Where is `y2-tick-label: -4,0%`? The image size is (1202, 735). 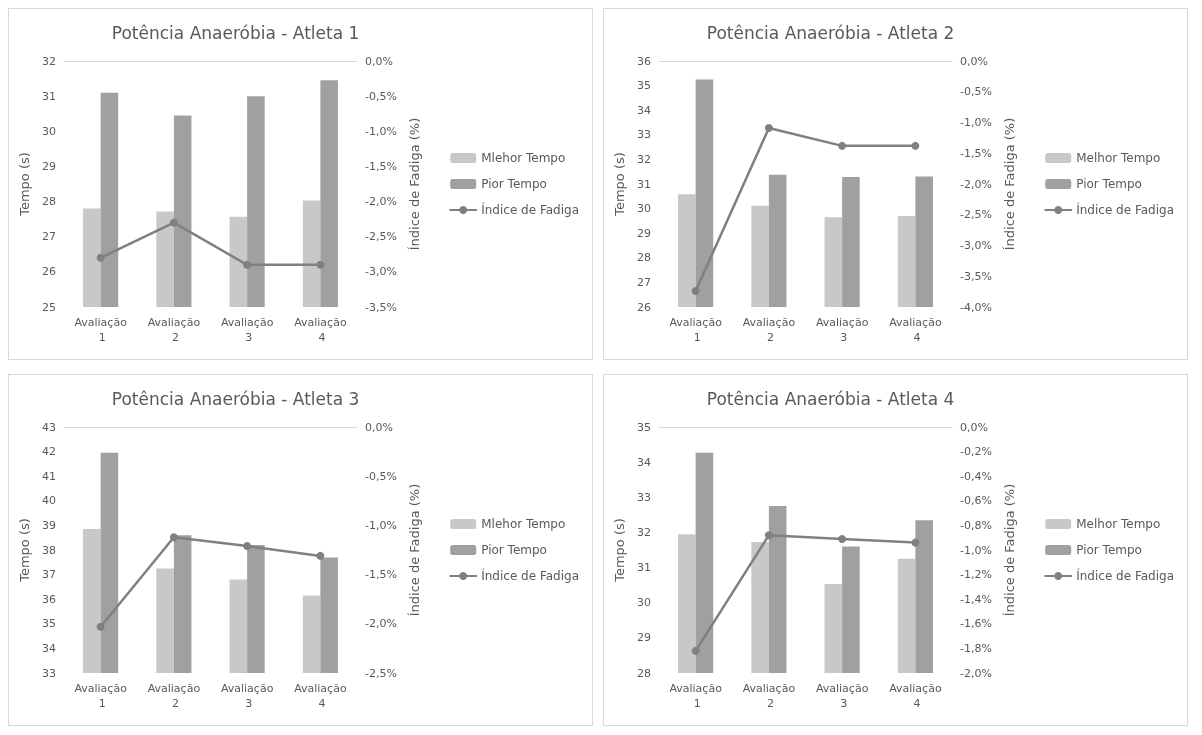
y2-tick-label: -4,0% is located at coordinates (976, 307).